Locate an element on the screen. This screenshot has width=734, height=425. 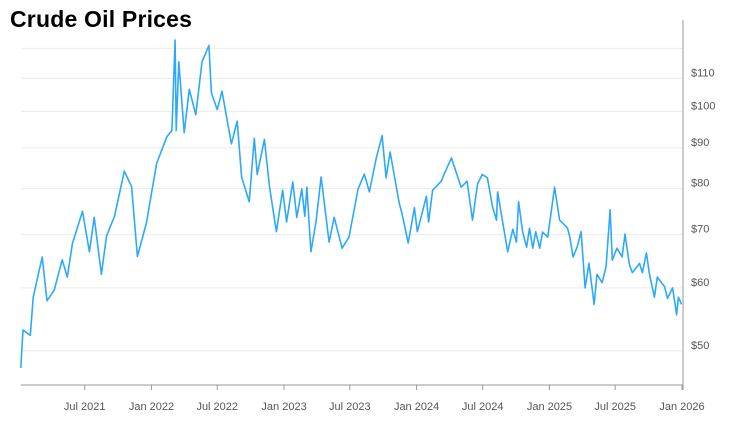
x-tick-label: Jan 2023 is located at coordinates (283, 407).